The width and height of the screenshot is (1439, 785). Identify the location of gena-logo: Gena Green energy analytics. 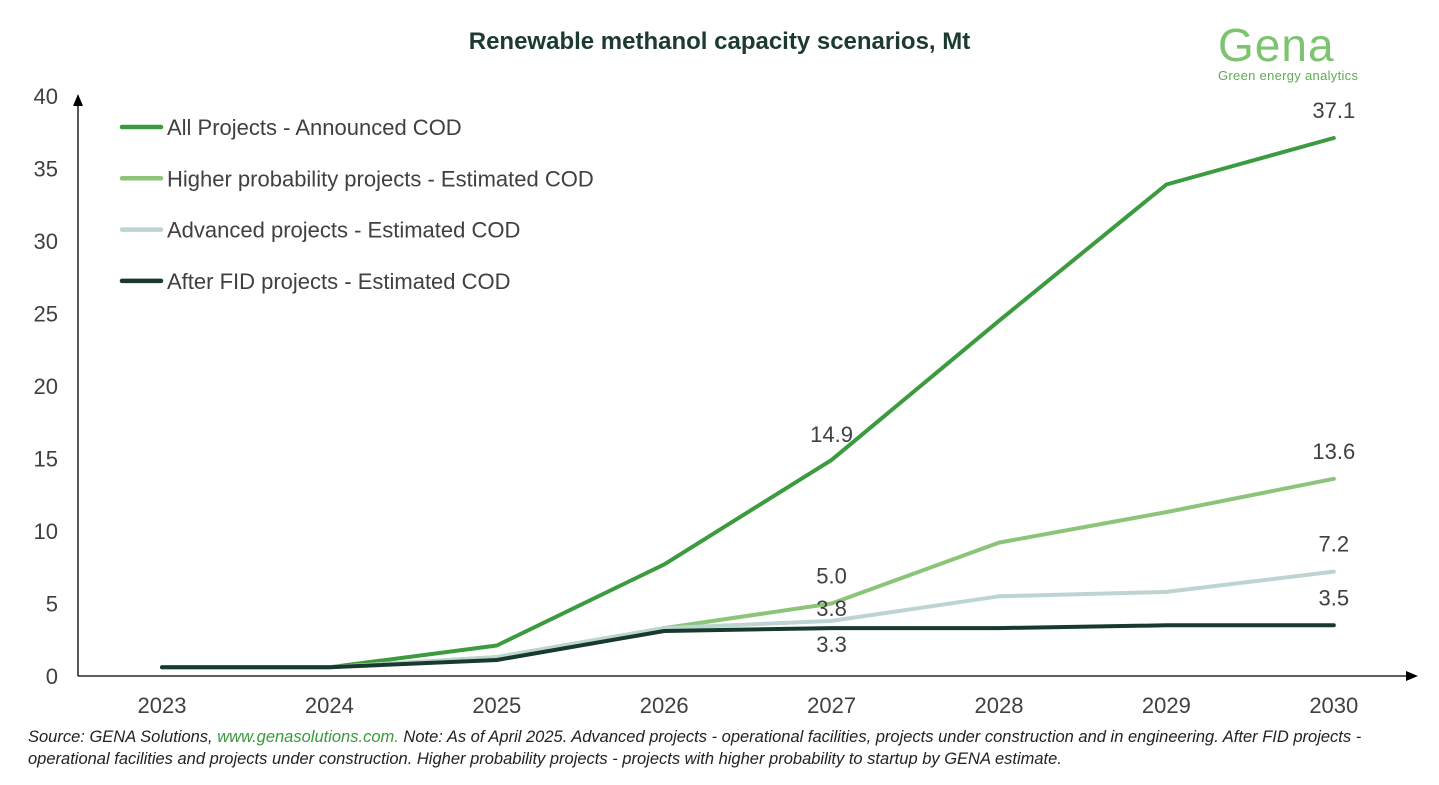
(1303, 51).